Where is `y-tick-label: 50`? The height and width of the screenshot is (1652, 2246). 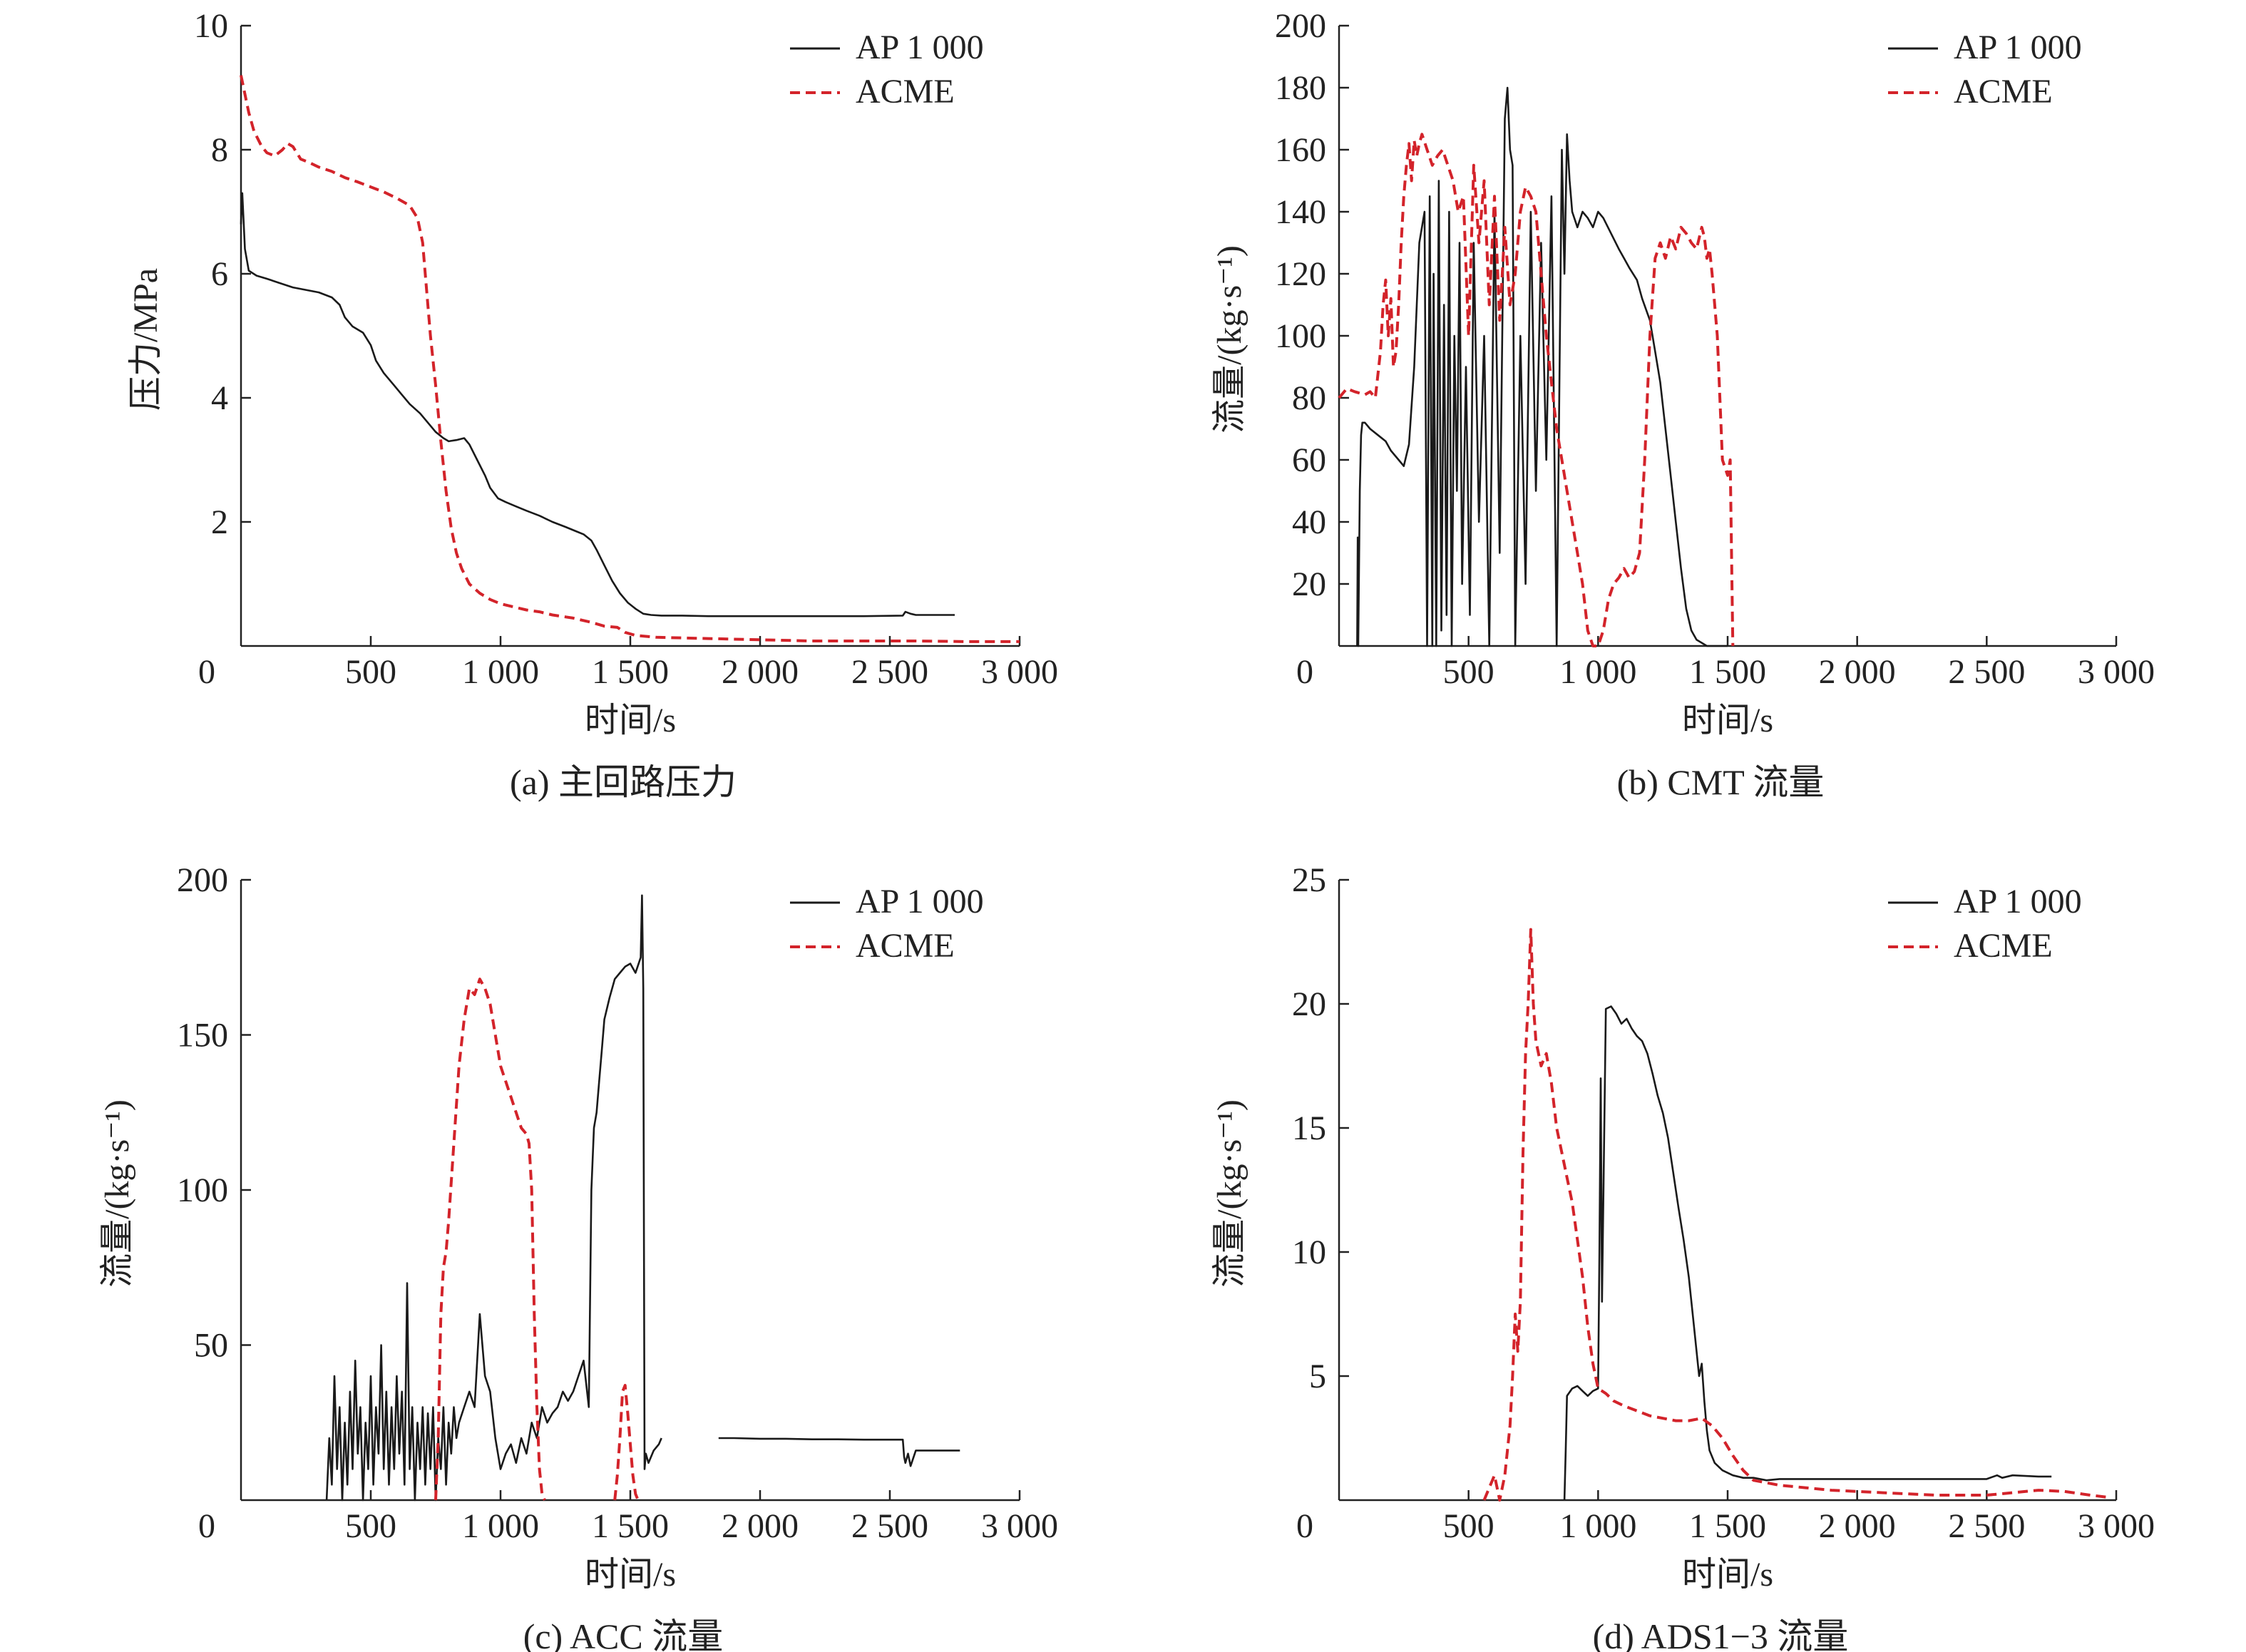 y-tick-label: 50 is located at coordinates (211, 1346).